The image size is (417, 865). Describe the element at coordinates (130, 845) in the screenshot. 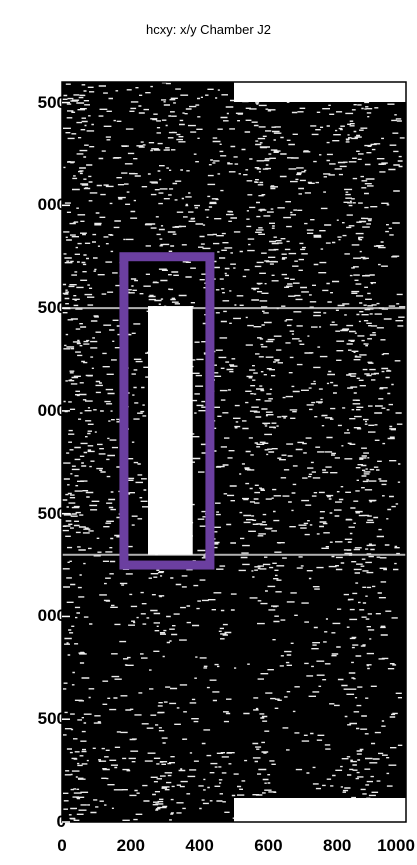

I see `x-tick-label: 200` at that location.